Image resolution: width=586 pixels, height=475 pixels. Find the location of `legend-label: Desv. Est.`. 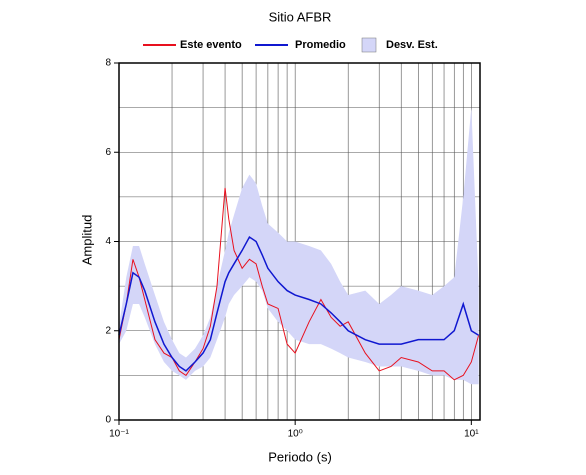

legend-label: Desv. Est. is located at coordinates (412, 45).